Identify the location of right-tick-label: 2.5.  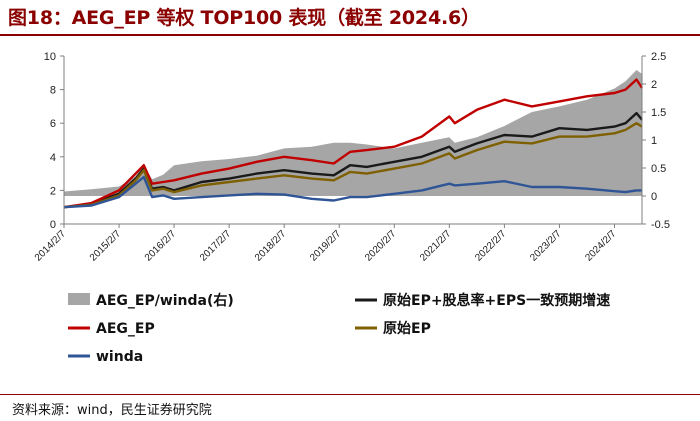
(658, 57).